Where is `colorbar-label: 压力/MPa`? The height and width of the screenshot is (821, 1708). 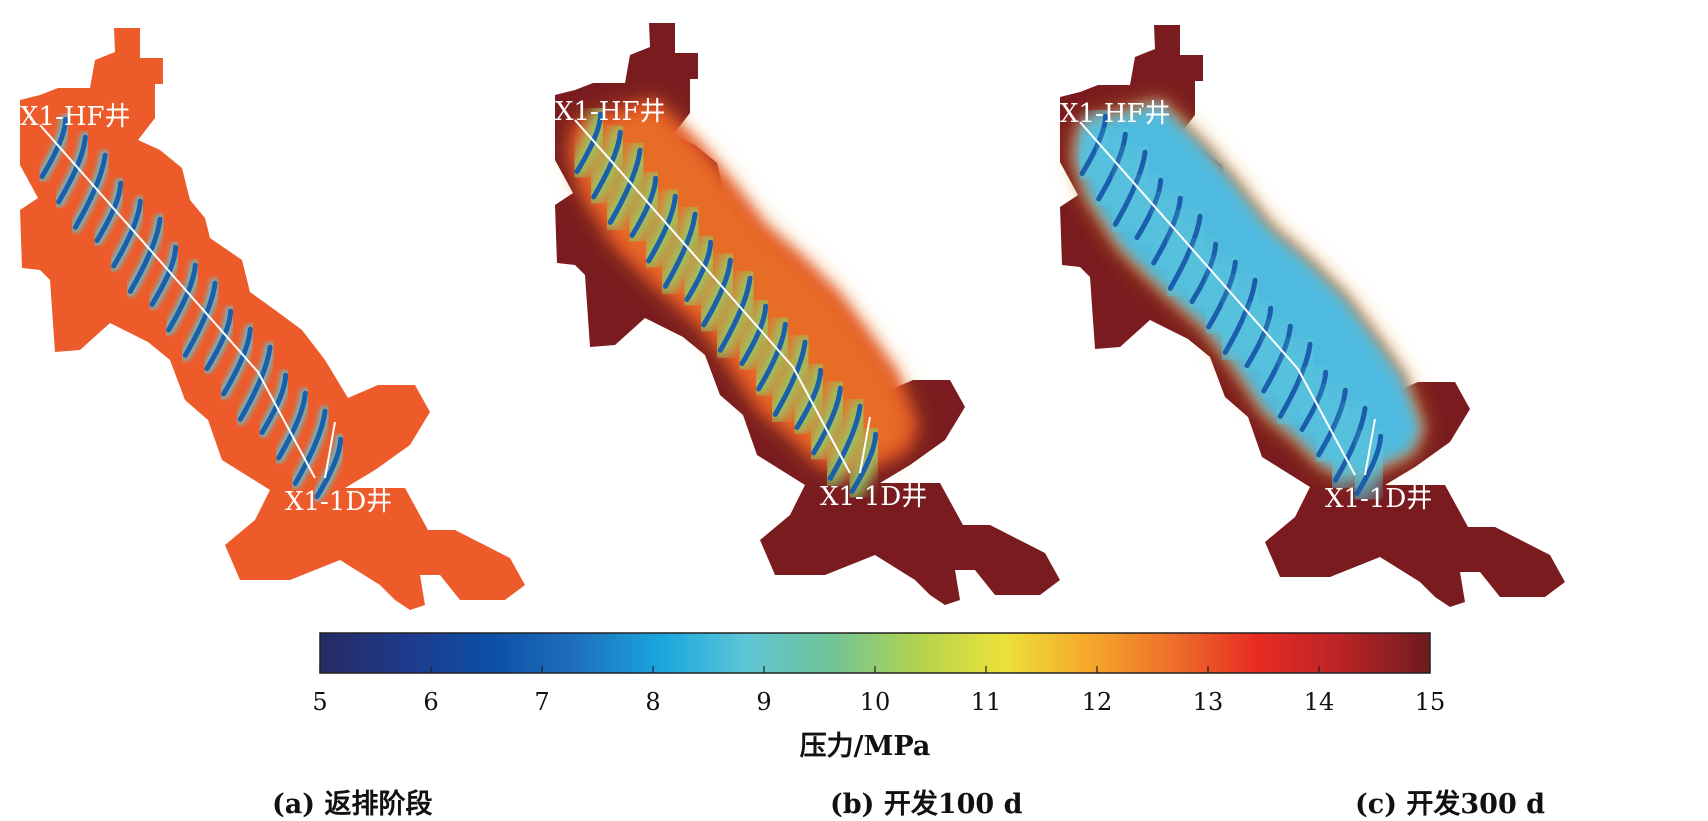 colorbar-label: 压力/MPa is located at coordinates (865, 746).